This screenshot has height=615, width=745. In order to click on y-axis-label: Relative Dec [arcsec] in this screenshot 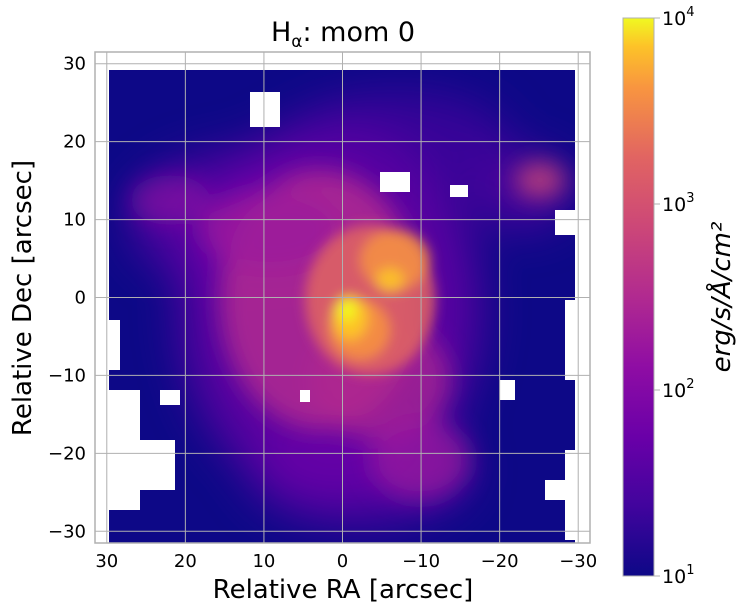, I will do `click(23, 298)`.